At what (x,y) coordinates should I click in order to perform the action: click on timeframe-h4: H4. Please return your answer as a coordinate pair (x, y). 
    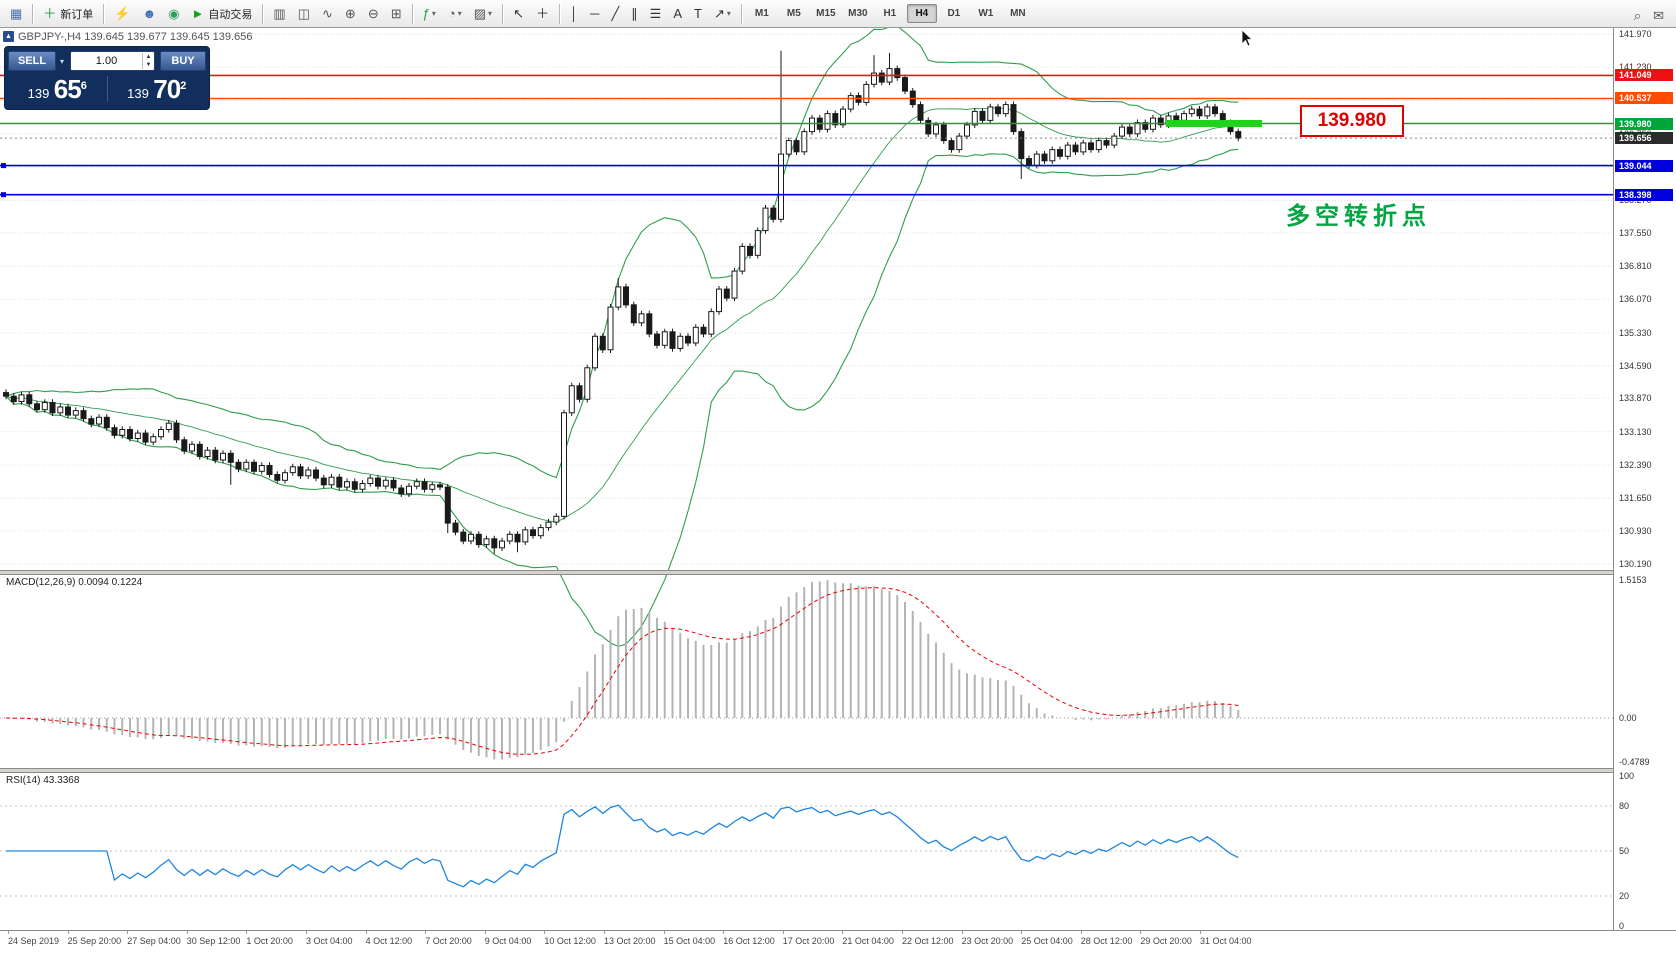
    Looking at the image, I should click on (921, 13).